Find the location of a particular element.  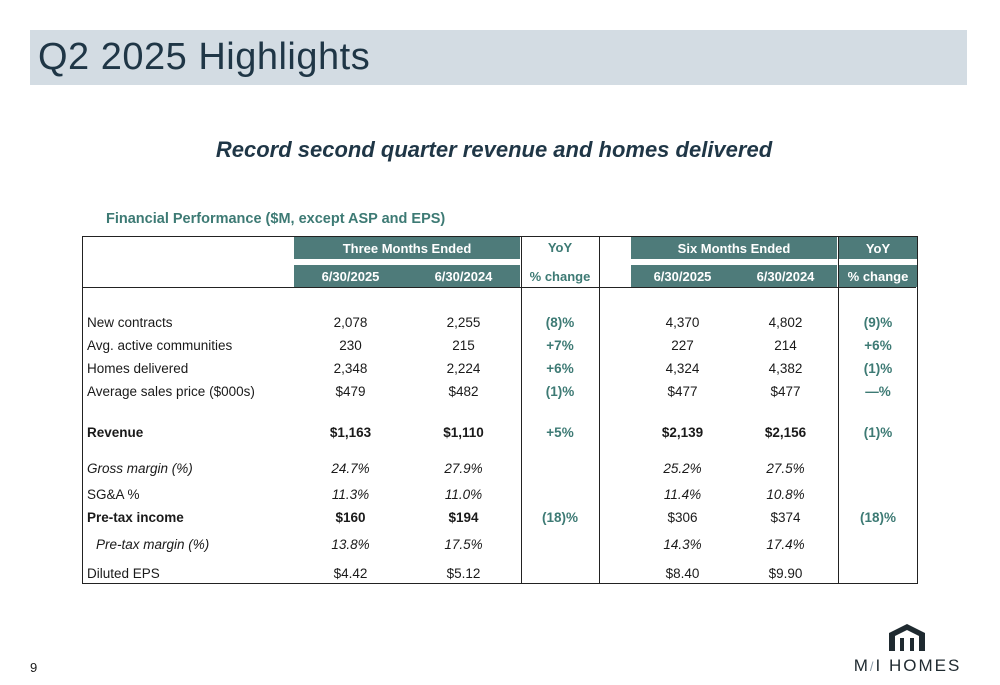

row-label-homes-delivered: Homes delivered is located at coordinates (138, 368).